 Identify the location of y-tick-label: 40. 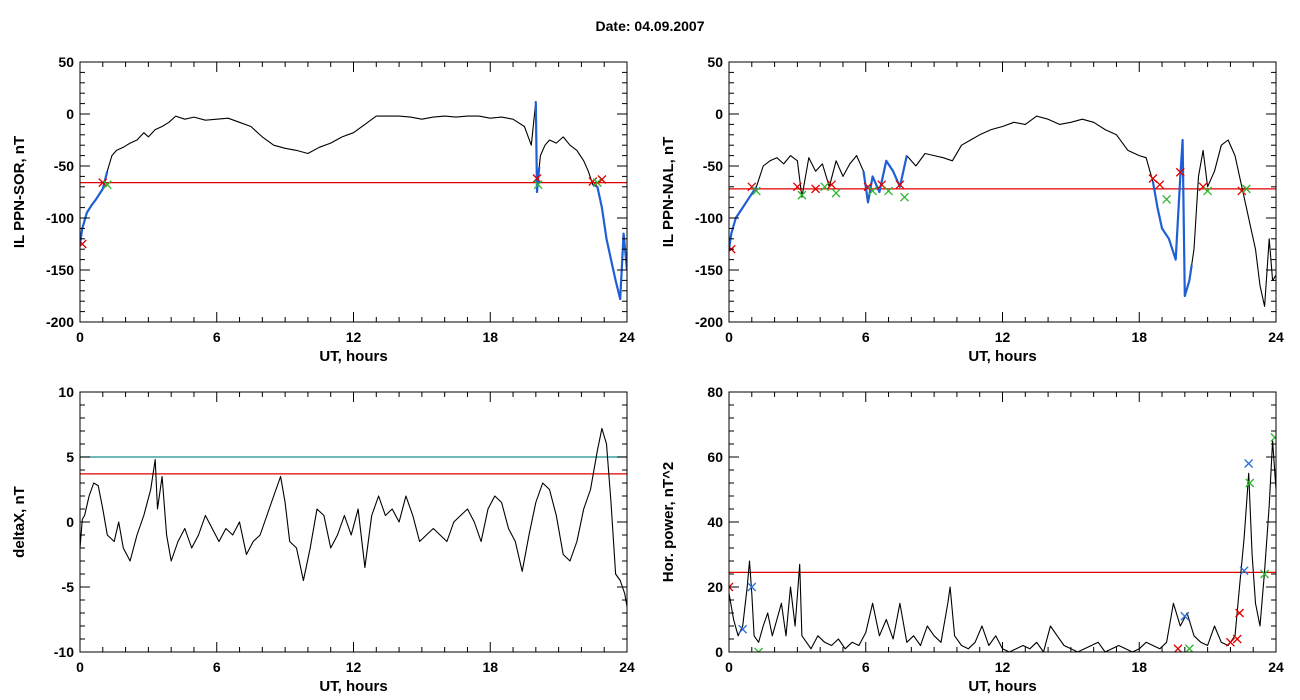
(715, 522).